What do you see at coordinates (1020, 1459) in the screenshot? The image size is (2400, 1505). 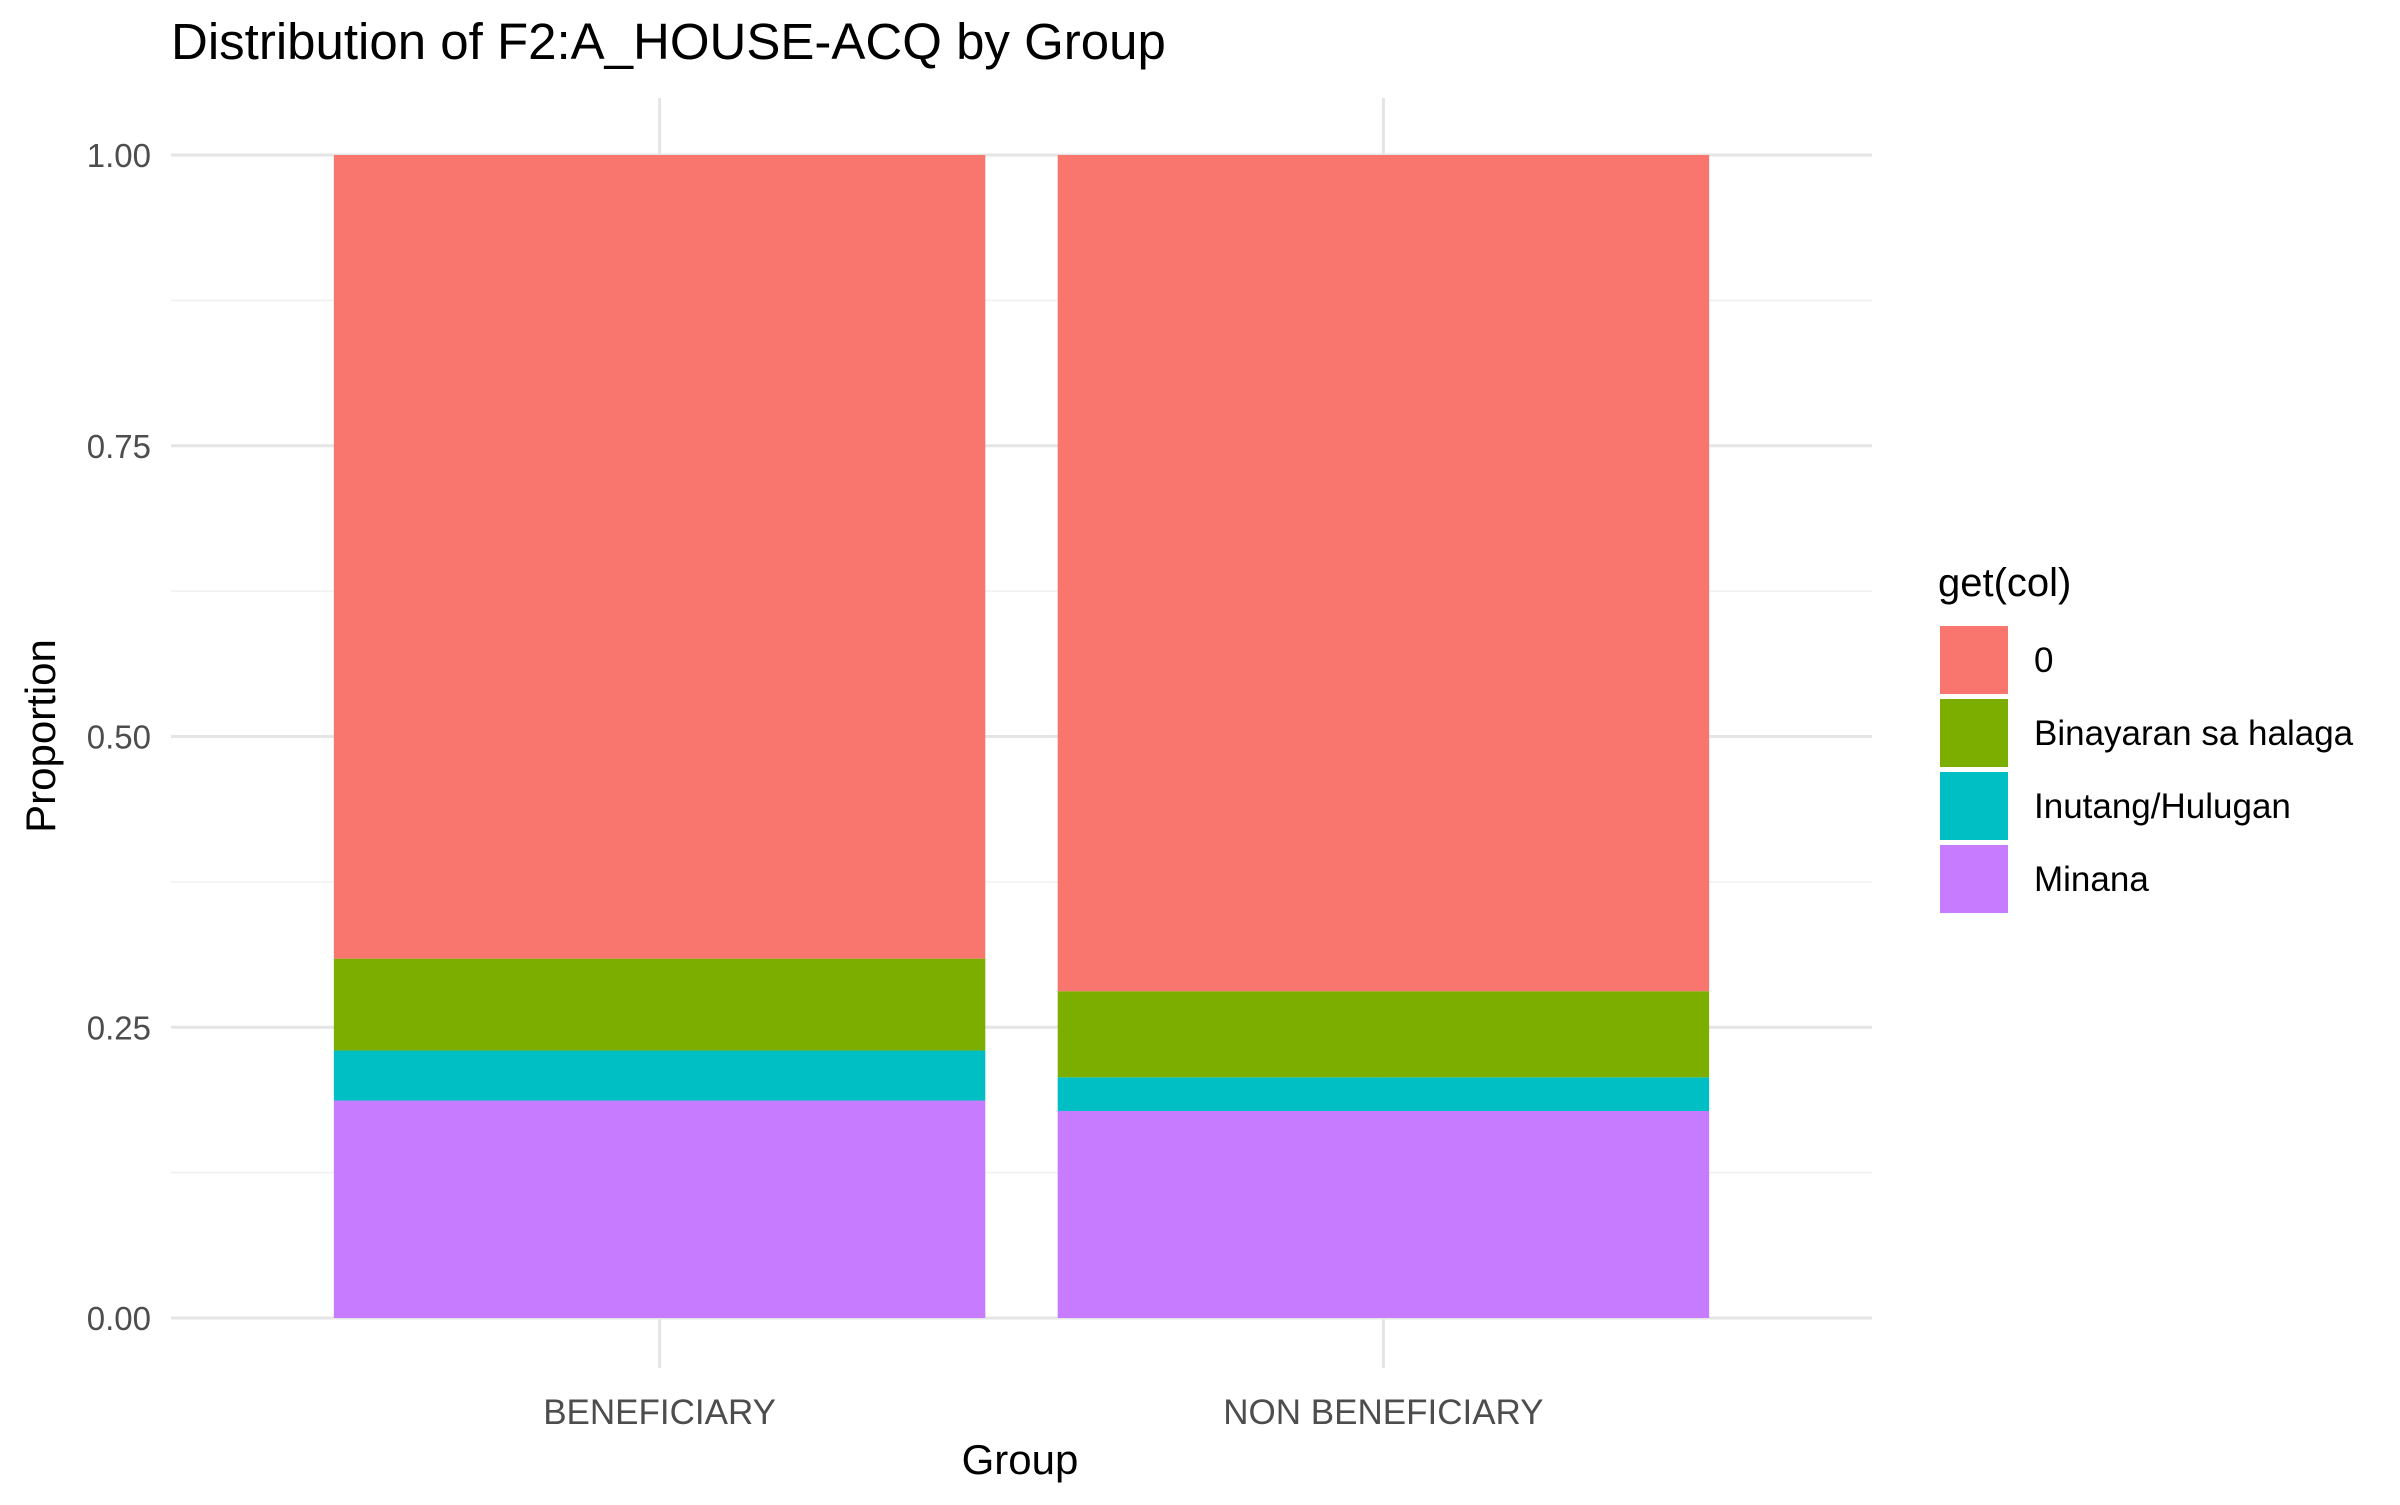 I see `x-axis-title: Group` at bounding box center [1020, 1459].